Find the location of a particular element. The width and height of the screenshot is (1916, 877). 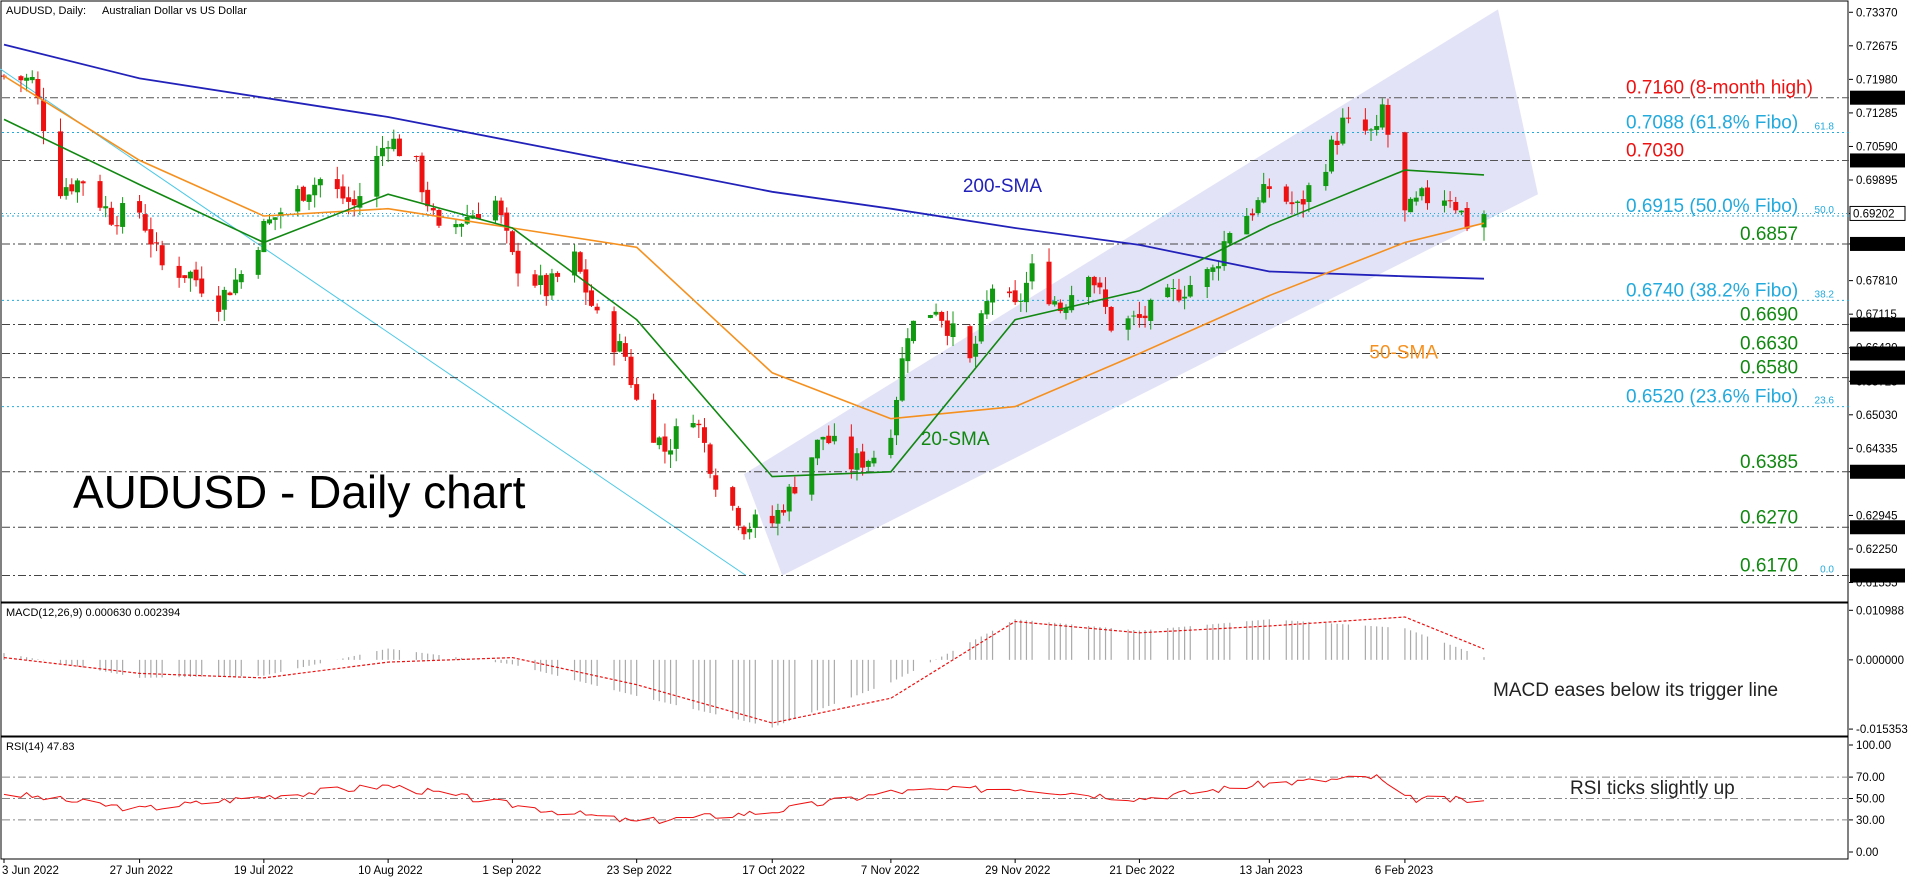

date-tick-label: 29 Nov 2022 is located at coordinates (1017, 871).